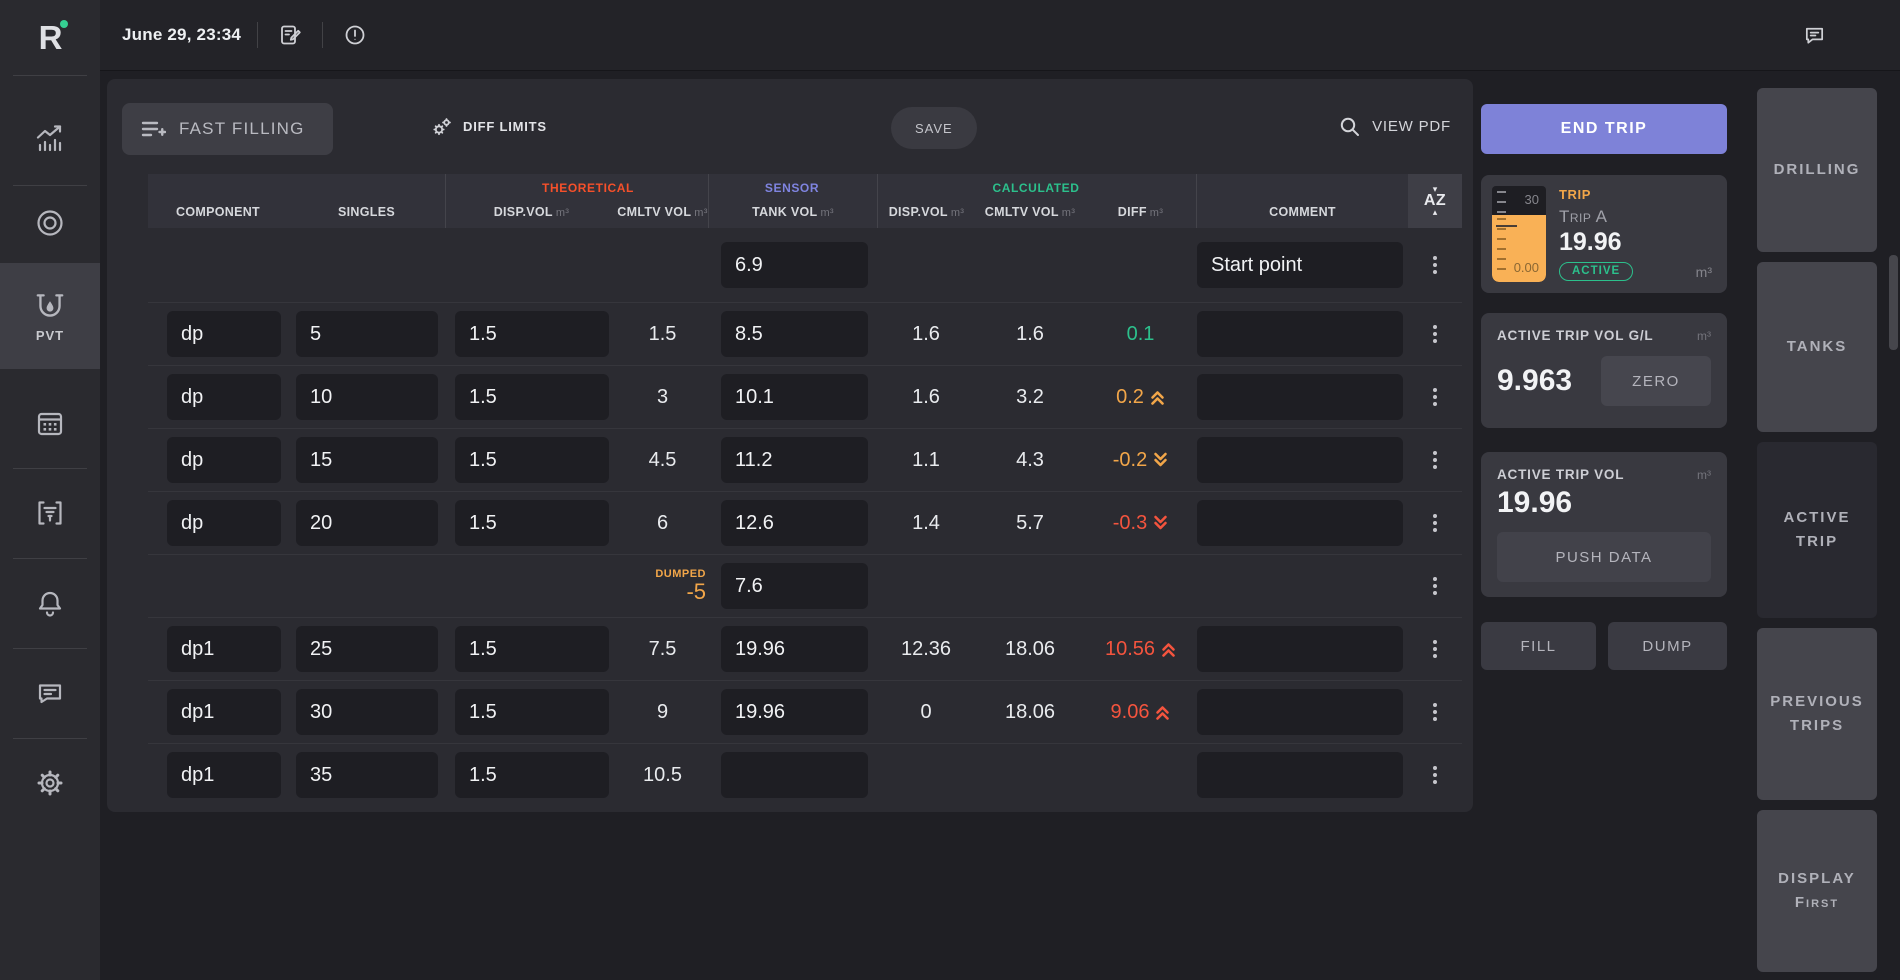 This screenshot has width=1900, height=980. Describe the element at coordinates (505, 126) in the screenshot. I see `diff-limits-label: DIFF LIMITS` at that location.